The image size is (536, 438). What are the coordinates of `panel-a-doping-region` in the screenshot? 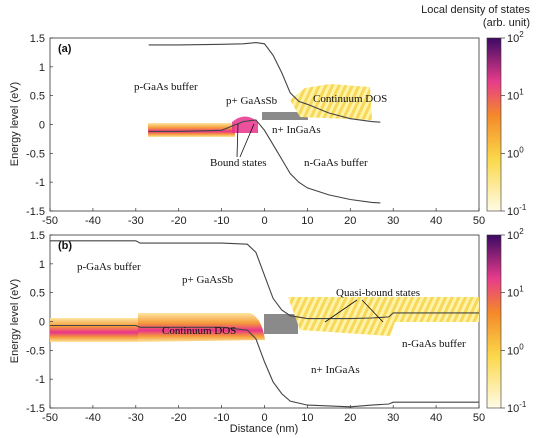 It's located at (285, 116).